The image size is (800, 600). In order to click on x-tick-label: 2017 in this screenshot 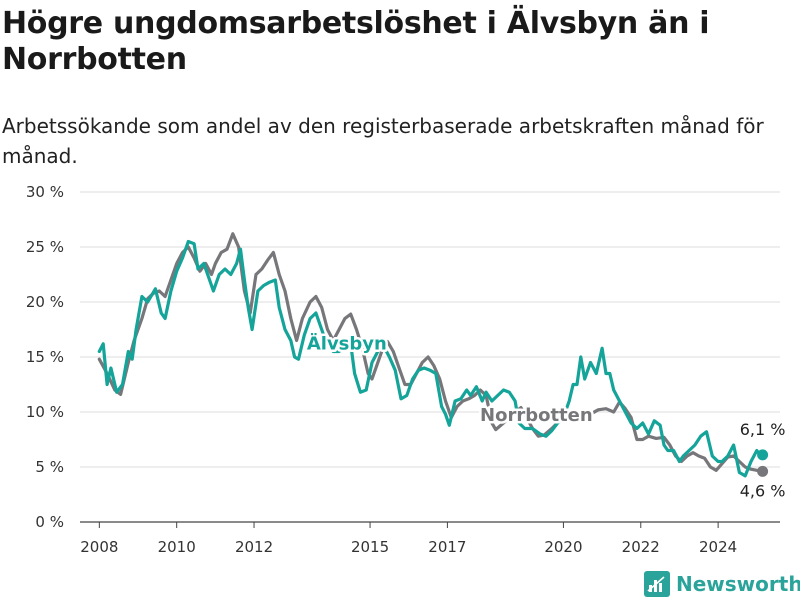, I will do `click(447, 547)`.